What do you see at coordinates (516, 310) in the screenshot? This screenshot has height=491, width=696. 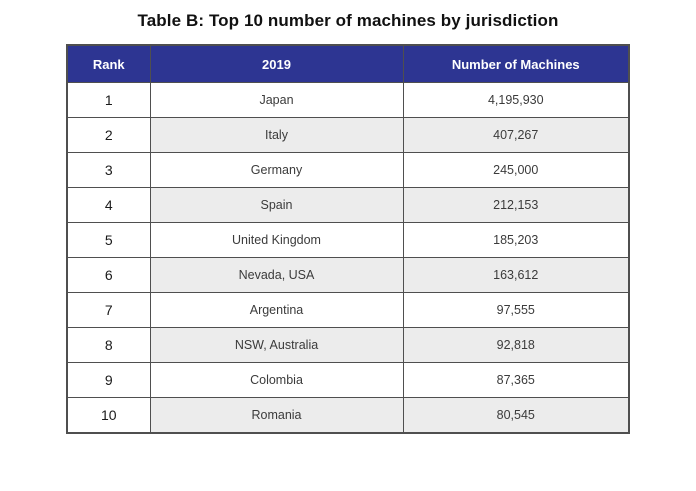 I see `machines-cell: 97,555` at bounding box center [516, 310].